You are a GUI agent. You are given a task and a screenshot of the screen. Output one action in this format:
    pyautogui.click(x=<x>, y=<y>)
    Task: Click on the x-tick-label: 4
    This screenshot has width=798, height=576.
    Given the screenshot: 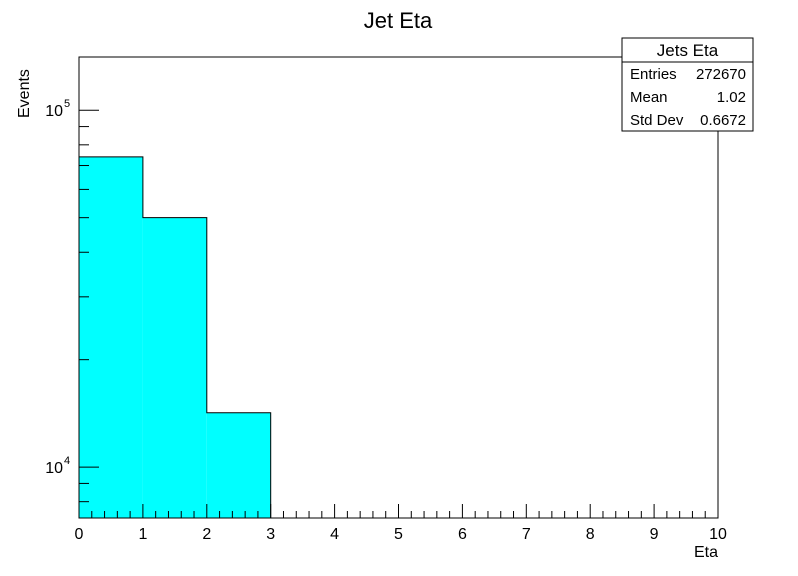 What is the action you would take?
    pyautogui.click(x=334, y=534)
    